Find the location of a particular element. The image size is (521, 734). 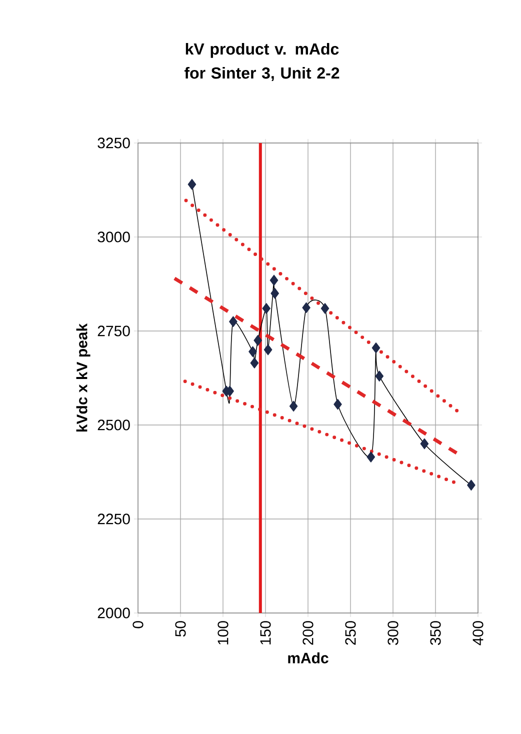

x-tick-label: 250 is located at coordinates (350, 633).